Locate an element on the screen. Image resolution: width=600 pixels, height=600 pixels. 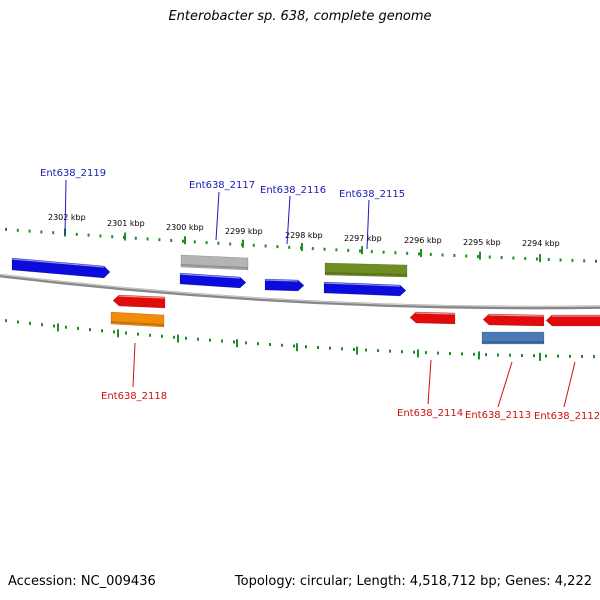
tick-label: 2302 kbp is located at coordinates (67, 217).